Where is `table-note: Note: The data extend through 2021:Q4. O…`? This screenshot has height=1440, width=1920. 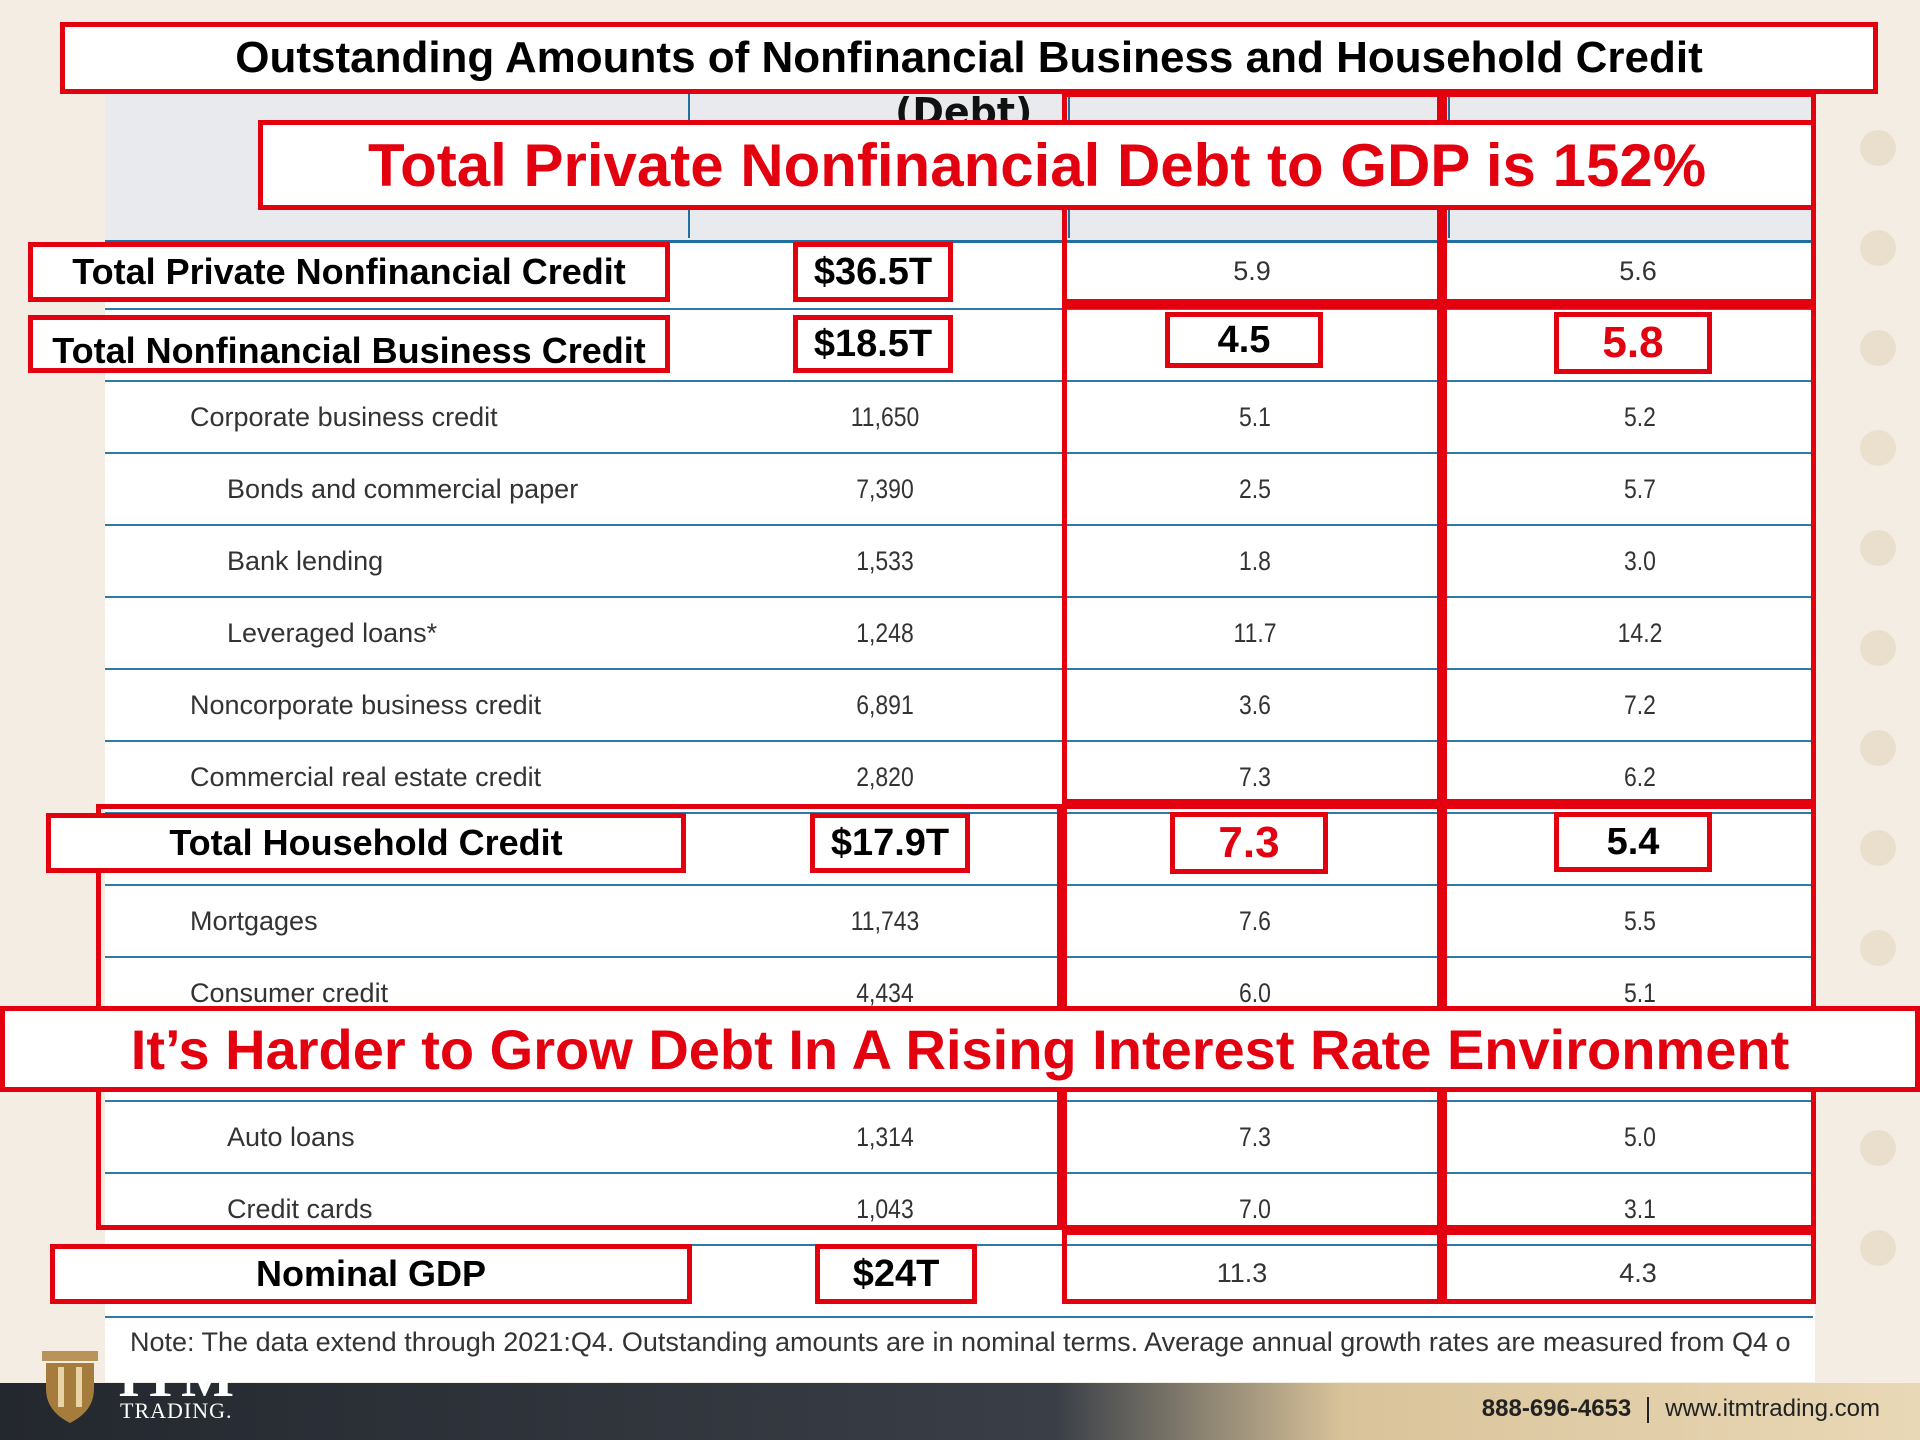
table-note: Note: The data extend through 2021:Q4. O… is located at coordinates (960, 1342).